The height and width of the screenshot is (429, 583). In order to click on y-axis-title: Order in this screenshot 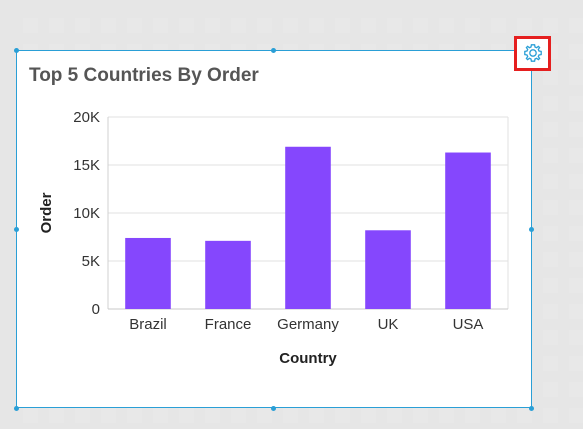, I will do `click(46, 212)`.